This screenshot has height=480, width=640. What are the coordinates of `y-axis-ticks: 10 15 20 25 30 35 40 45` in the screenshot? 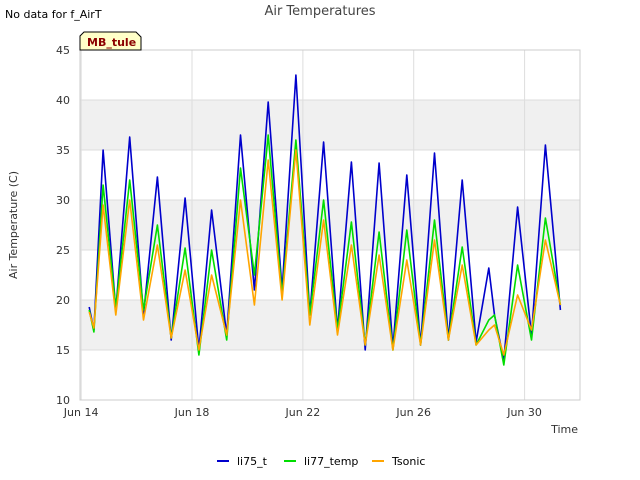 It's located at (63, 225).